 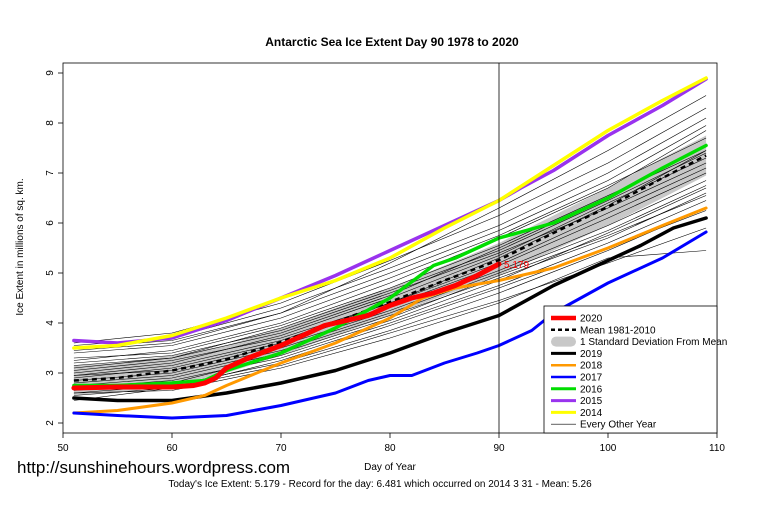 What do you see at coordinates (281, 448) in the screenshot?
I see `x-tick-label-70: 70` at bounding box center [281, 448].